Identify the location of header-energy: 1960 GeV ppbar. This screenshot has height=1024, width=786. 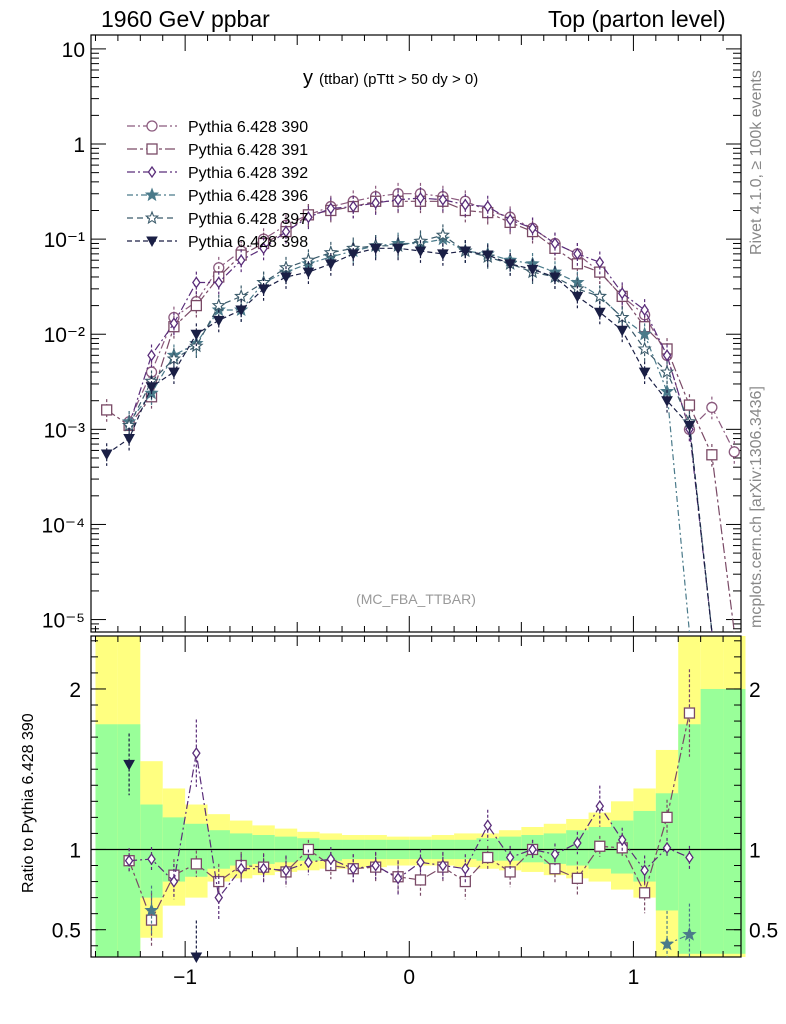
(185, 19).